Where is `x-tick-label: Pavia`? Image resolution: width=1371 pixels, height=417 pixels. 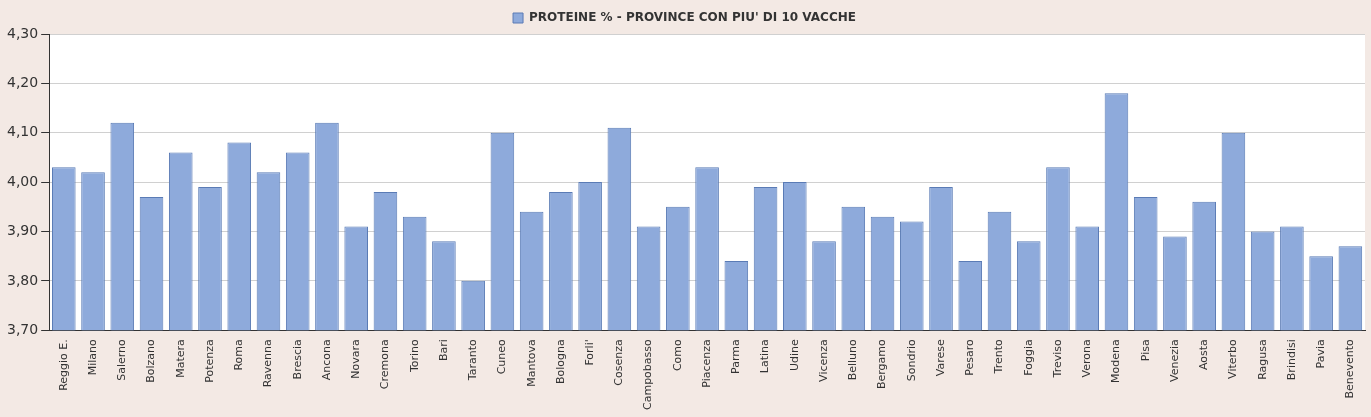 x-tick-label: Pavia is located at coordinates (1320, 354).